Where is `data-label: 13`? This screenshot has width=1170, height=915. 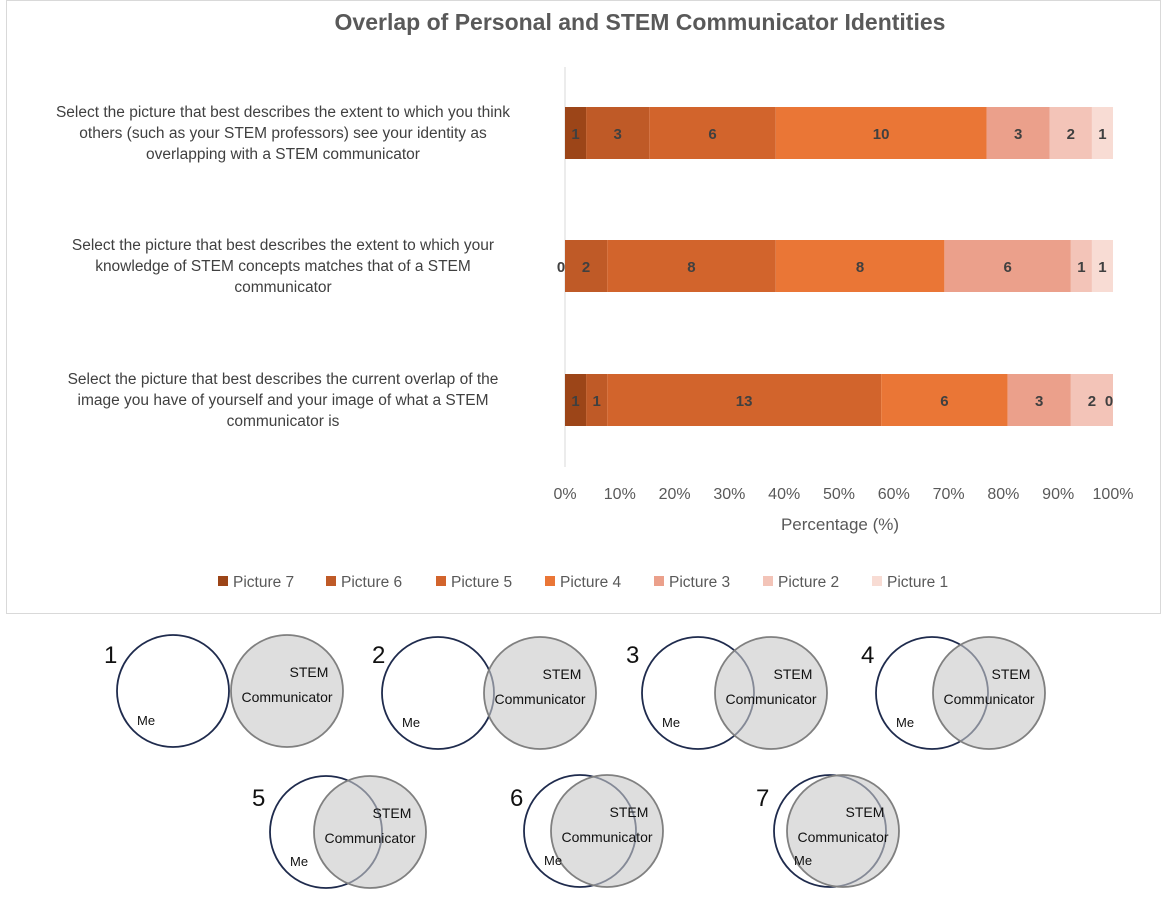 data-label: 13 is located at coordinates (744, 401).